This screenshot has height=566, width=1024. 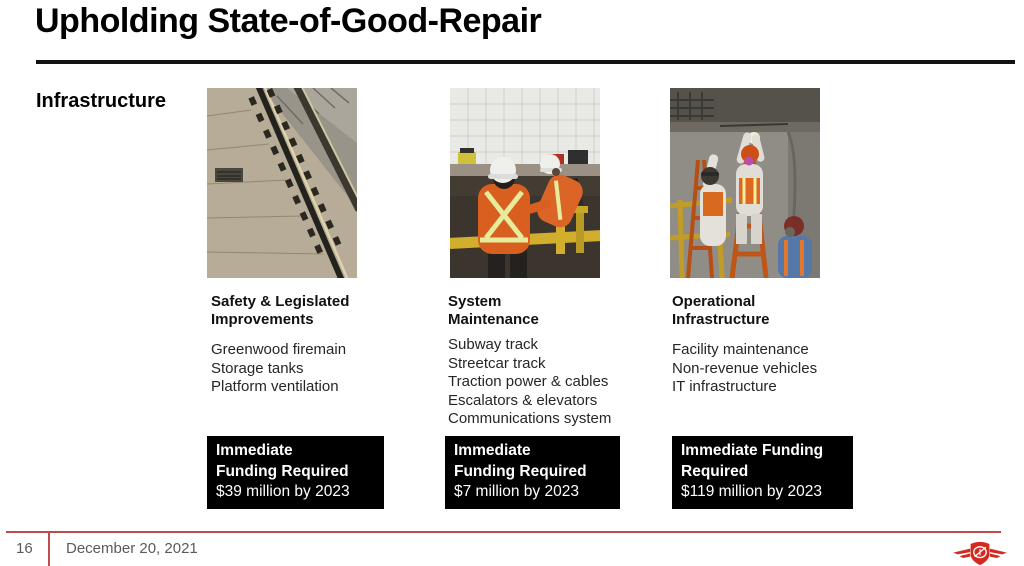 What do you see at coordinates (275, 386) in the screenshot?
I see `list-item: Platform ventilation` at bounding box center [275, 386].